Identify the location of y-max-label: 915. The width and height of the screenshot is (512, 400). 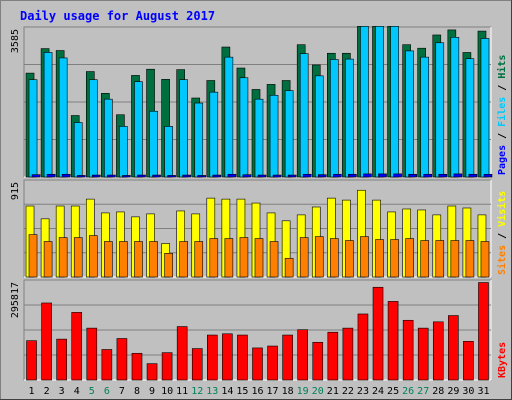
(15, 191).